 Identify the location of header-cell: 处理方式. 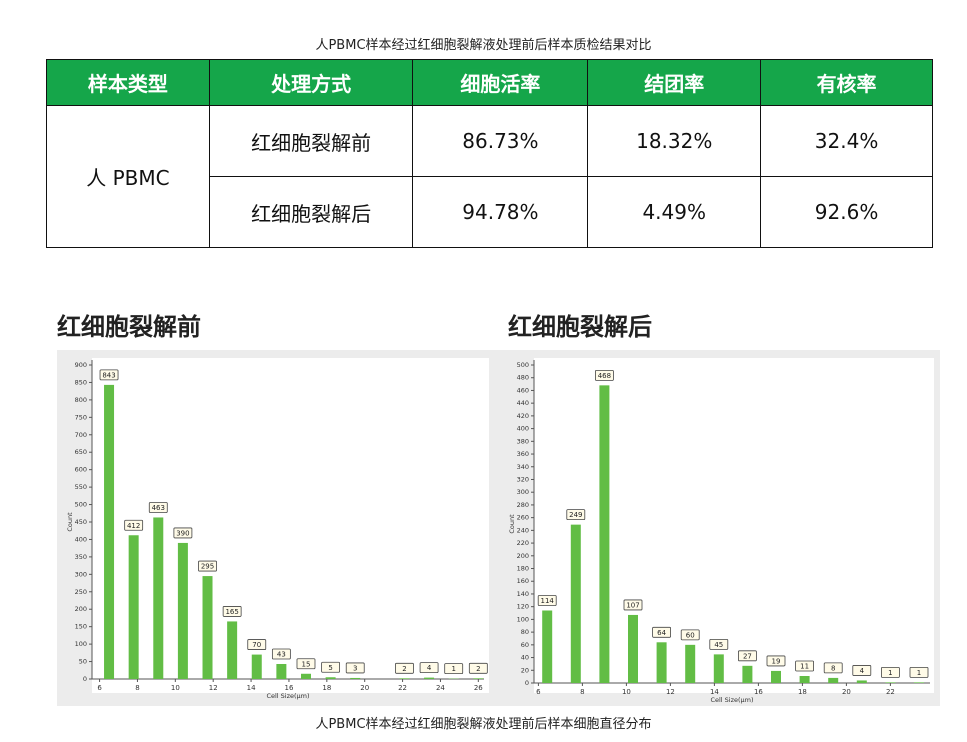
(311, 82).